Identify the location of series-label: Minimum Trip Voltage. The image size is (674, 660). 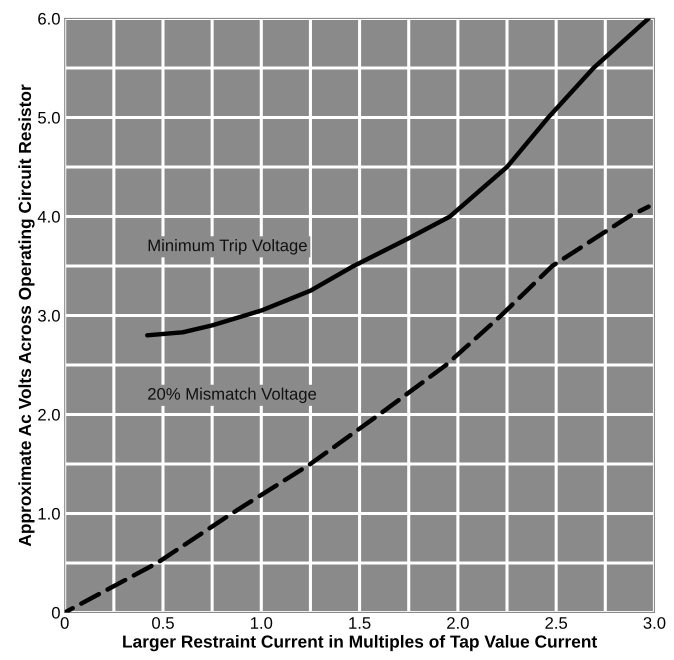
(227, 247).